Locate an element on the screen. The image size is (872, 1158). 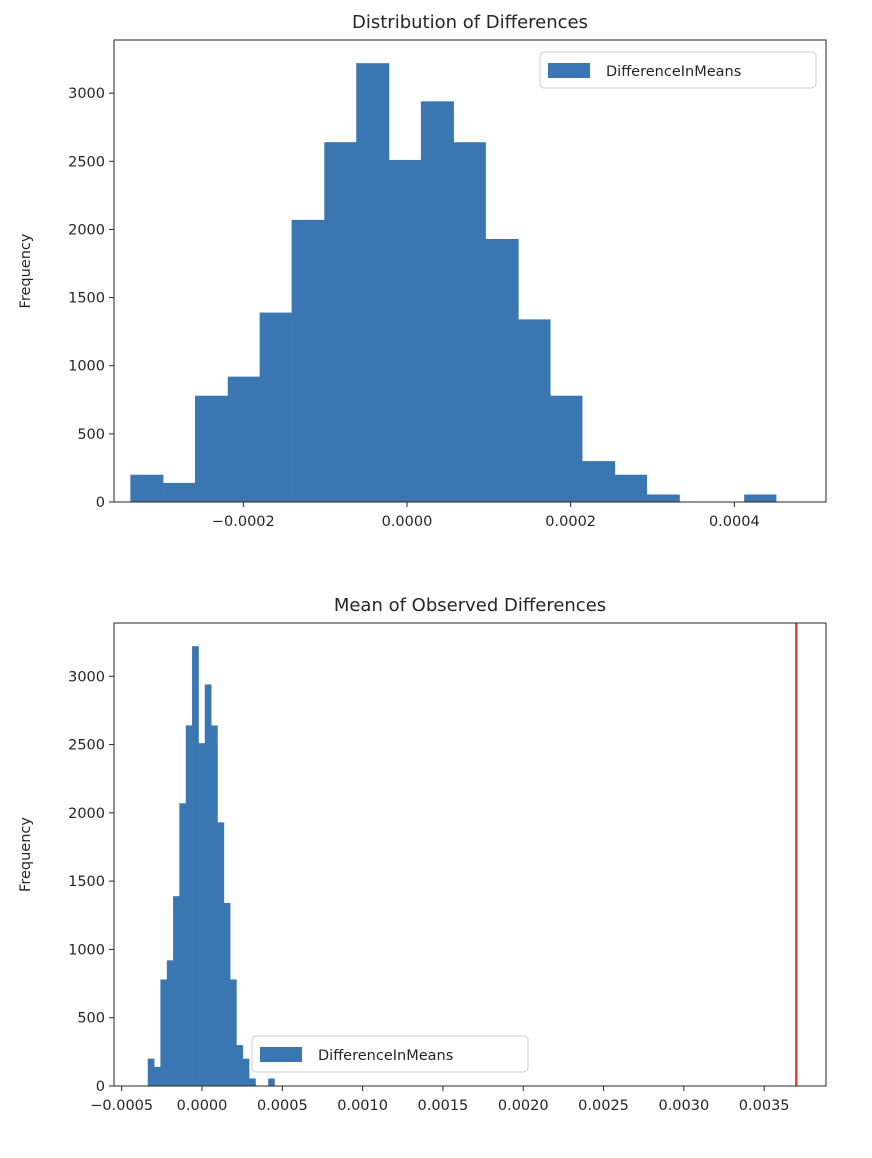
x-tick-label: 0.0035 is located at coordinates (764, 1106).